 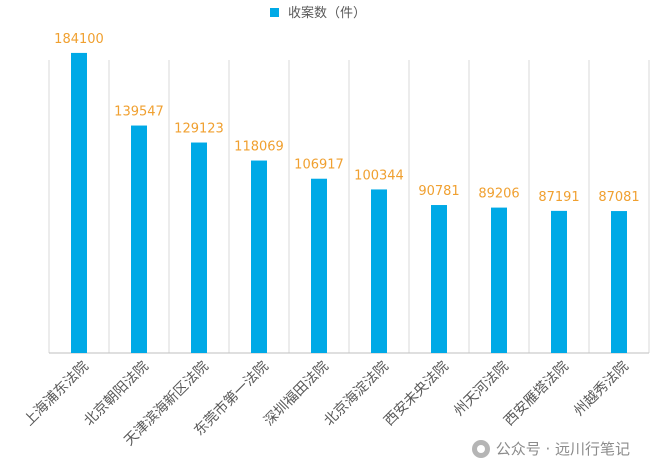 I want to click on watermark: 公众号 · 远川行笔记, so click(x=550, y=448).